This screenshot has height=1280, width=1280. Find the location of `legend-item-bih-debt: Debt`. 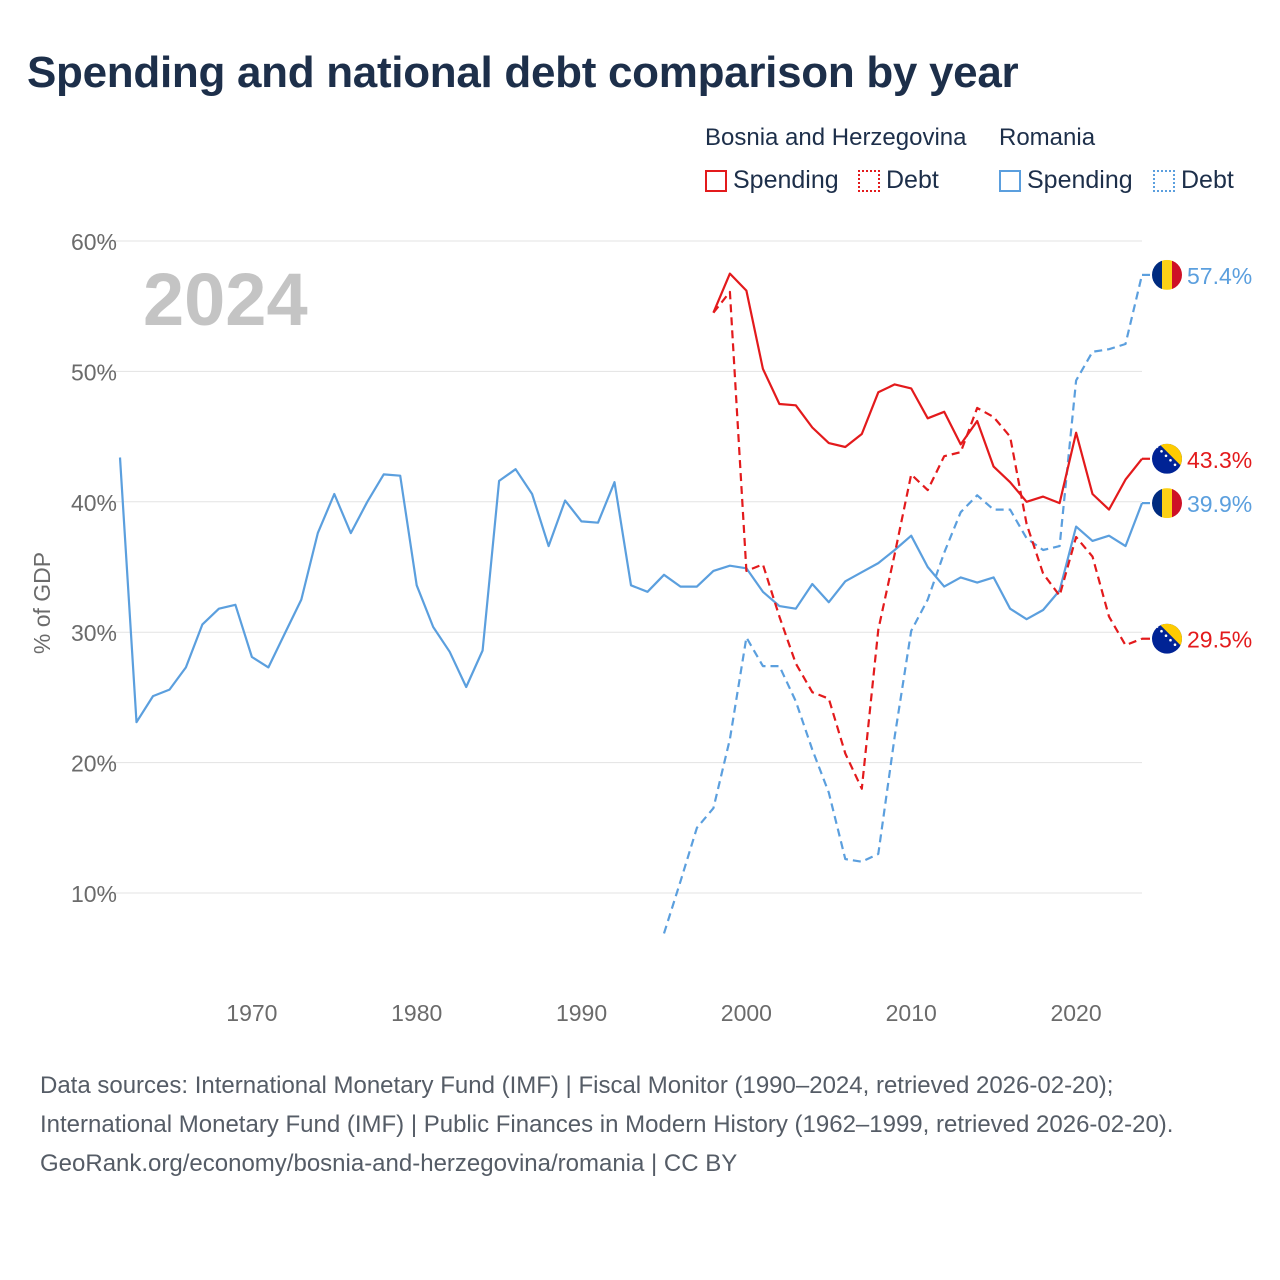

legend-item-bih-debt: Debt is located at coordinates (898, 180).